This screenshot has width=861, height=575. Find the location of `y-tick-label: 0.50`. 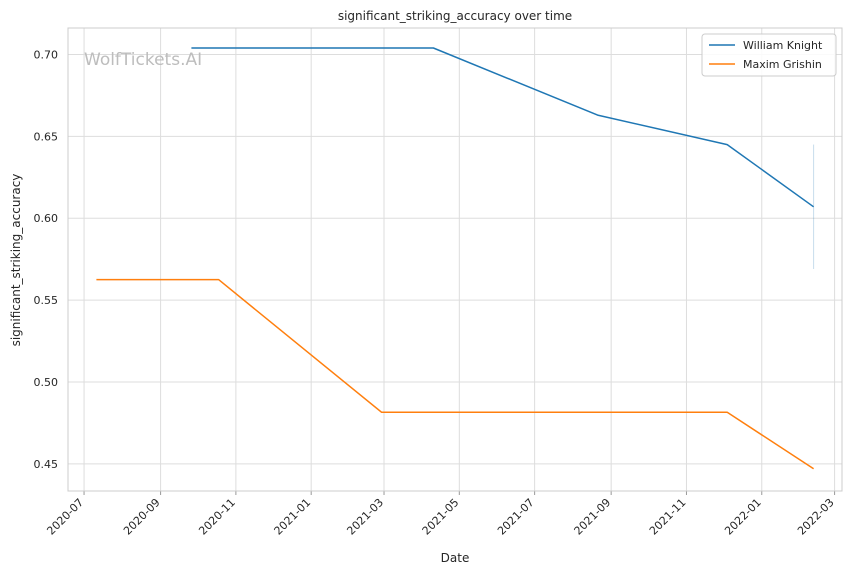

y-tick-label: 0.50 is located at coordinates (46, 382).